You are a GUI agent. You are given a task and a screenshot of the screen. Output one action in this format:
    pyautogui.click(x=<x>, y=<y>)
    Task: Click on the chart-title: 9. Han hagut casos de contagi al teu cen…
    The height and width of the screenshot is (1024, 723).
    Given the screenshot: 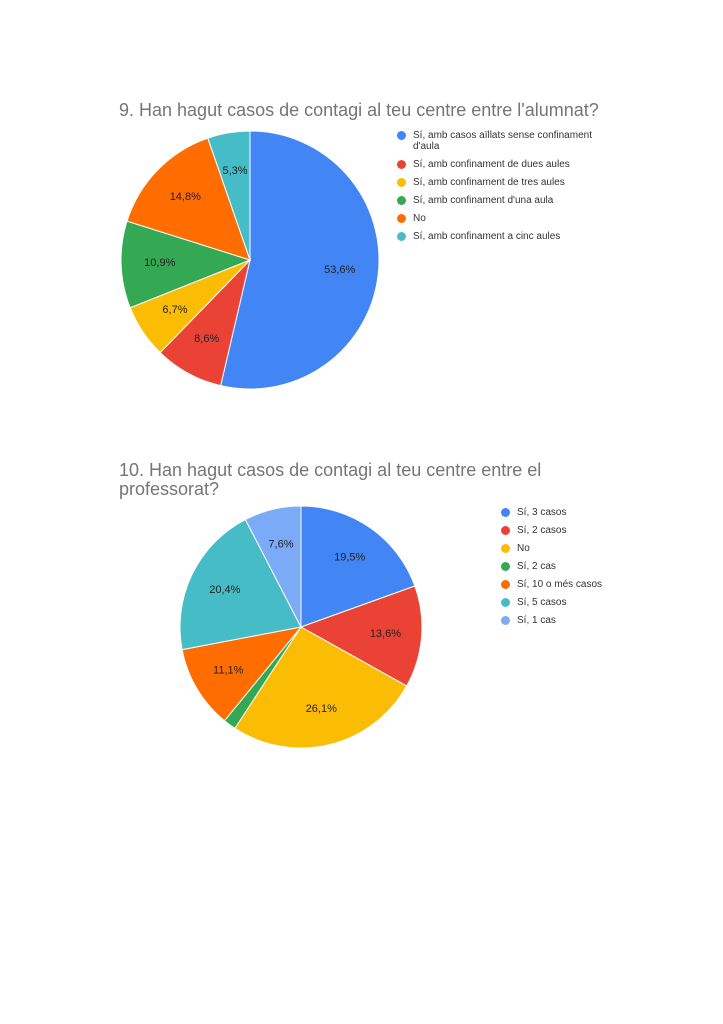 What is the action you would take?
    pyautogui.click(x=359, y=110)
    